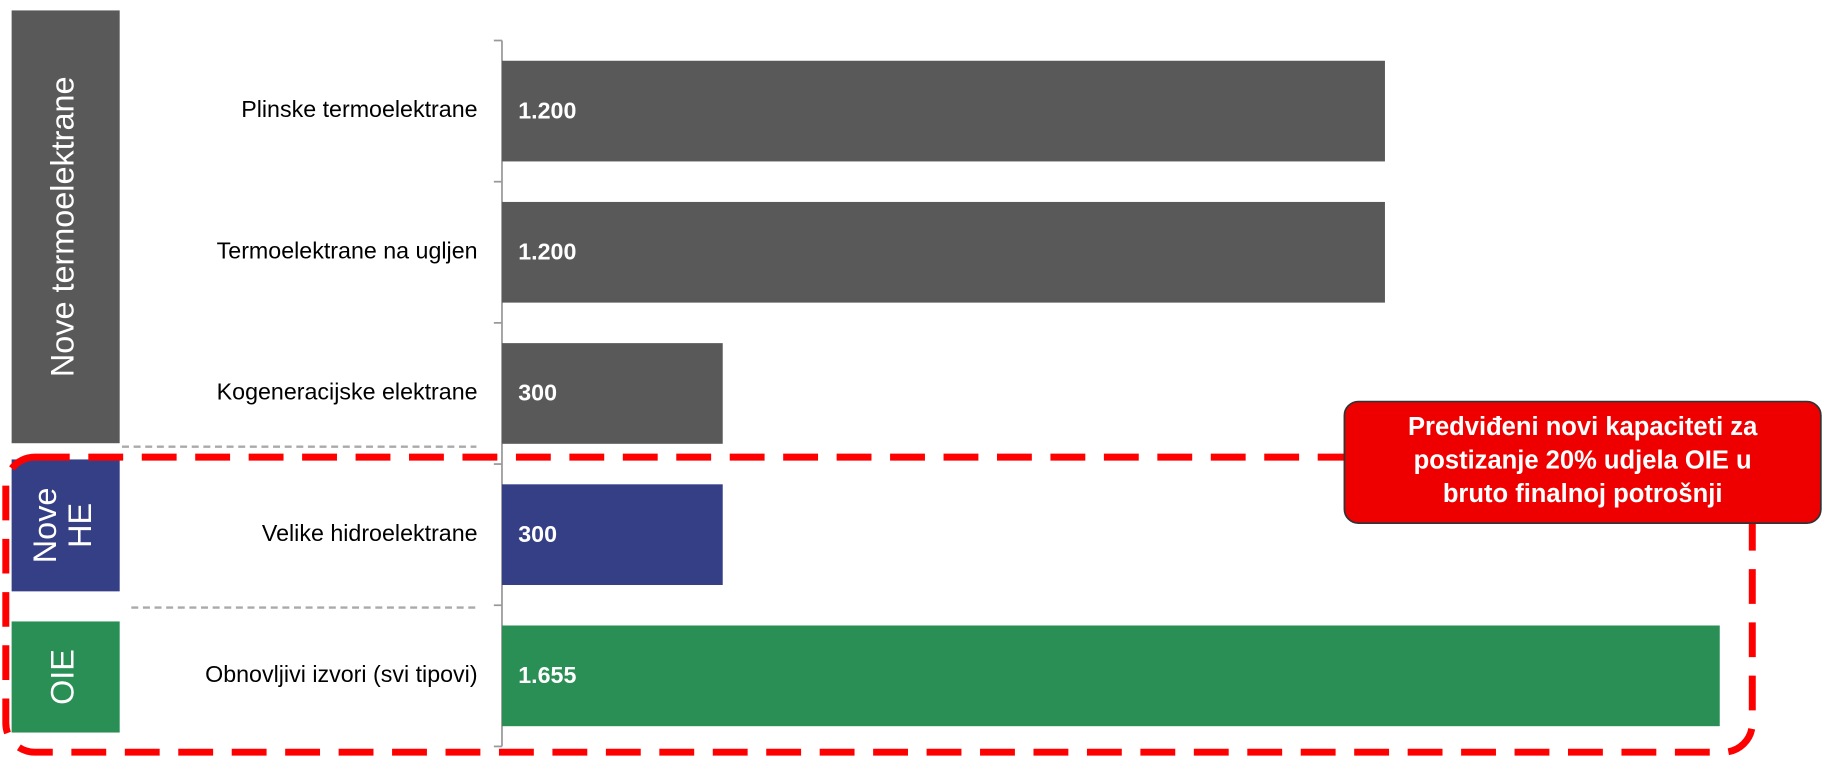 This screenshot has width=1822, height=758. Describe the element at coordinates (63, 677) in the screenshot. I see `group-label: OIE` at that location.